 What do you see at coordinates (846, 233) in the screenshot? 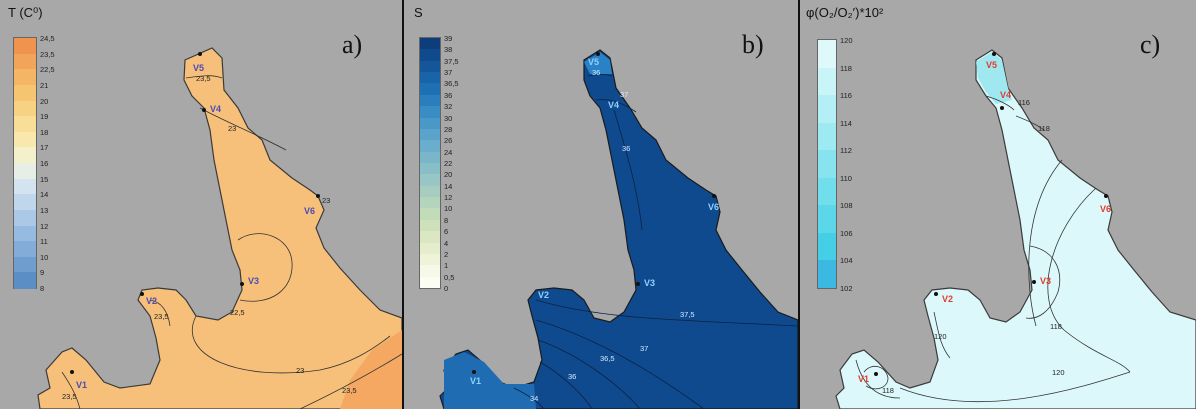
I see `legend-tick-label: 106` at bounding box center [846, 233].